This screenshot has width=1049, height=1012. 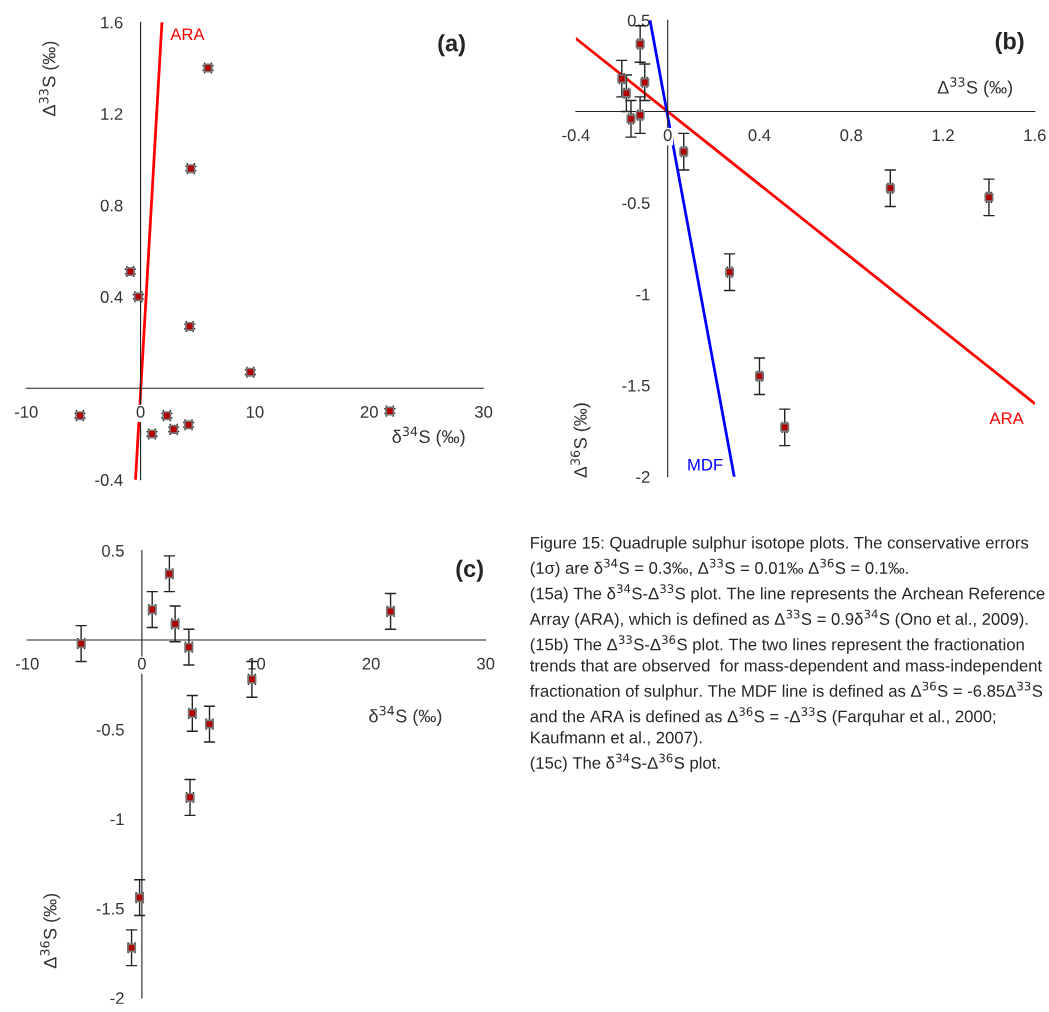 I want to click on y-axis-title: Δ$^{33}$S (‰), so click(x=49, y=79).